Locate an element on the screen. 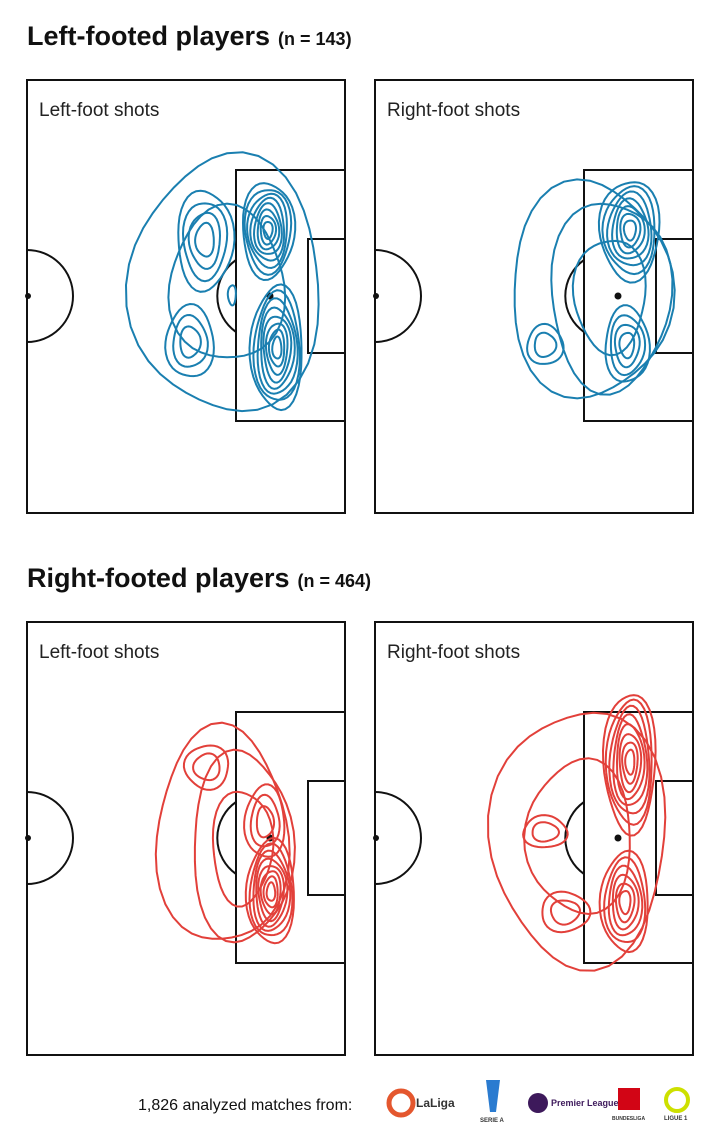 This screenshot has width=720, height=1134. title-count: (n = 464) is located at coordinates (335, 581).